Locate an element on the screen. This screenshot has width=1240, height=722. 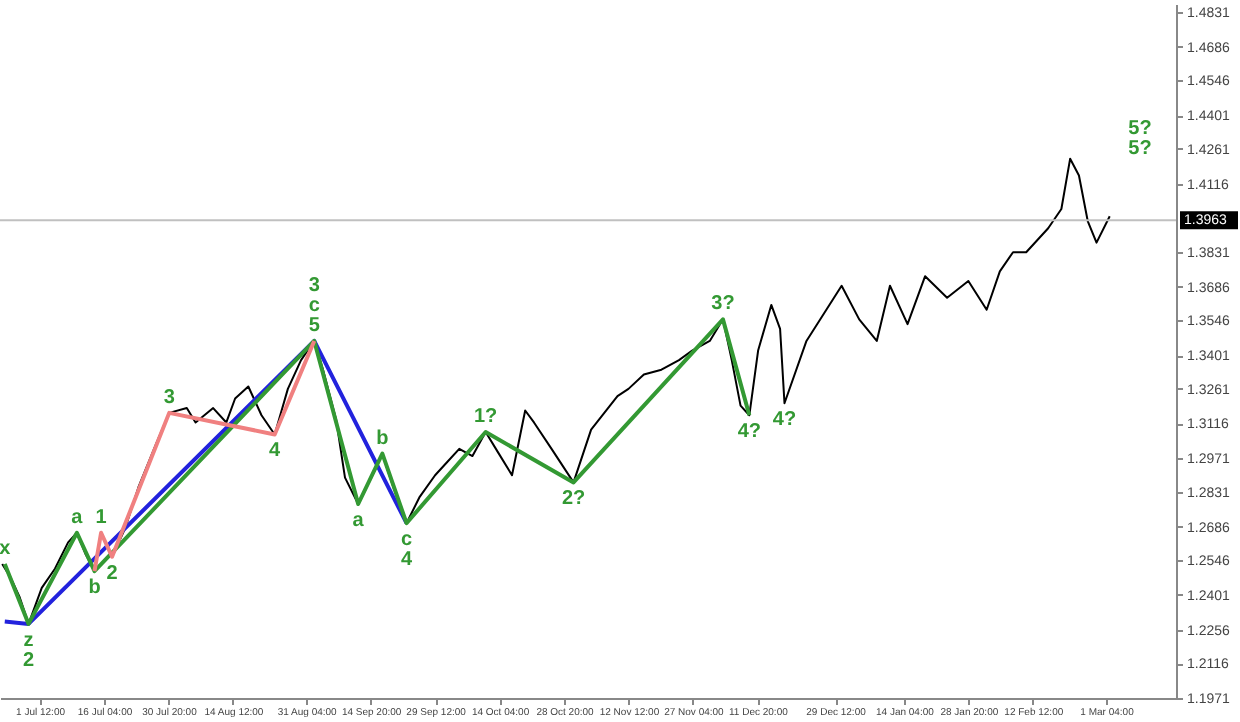
annotation: 1 is located at coordinates (101, 517).